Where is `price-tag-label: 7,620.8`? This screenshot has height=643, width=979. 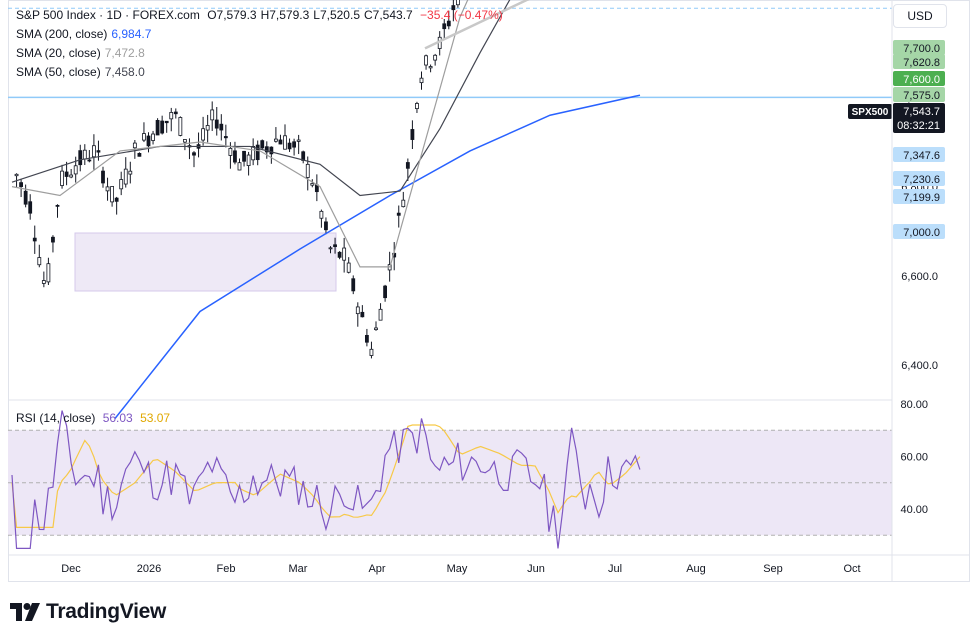 price-tag-label: 7,620.8 is located at coordinates (921, 63).